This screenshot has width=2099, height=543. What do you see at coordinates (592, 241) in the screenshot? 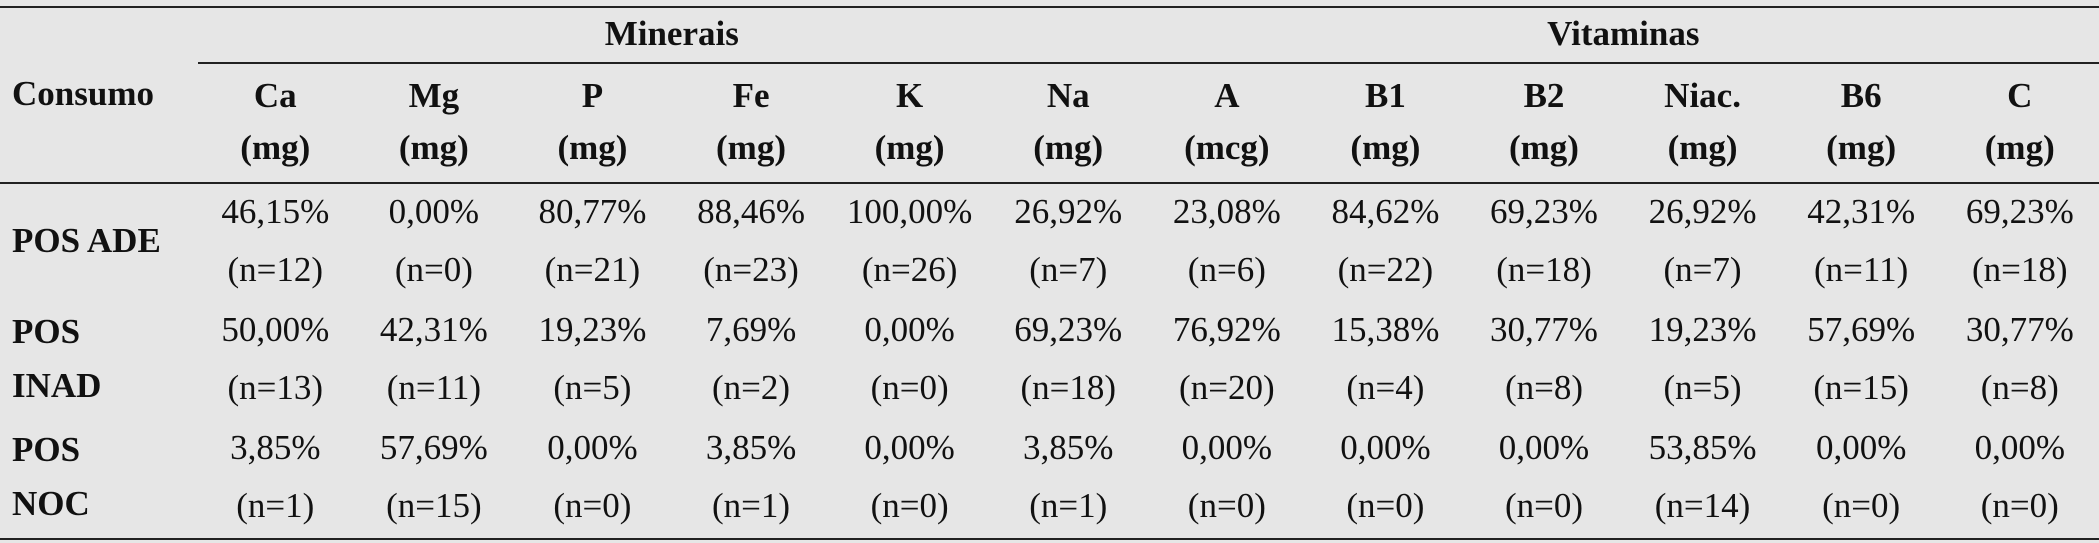
I see `table-cell: 80,77% (n=21)` at bounding box center [592, 241].